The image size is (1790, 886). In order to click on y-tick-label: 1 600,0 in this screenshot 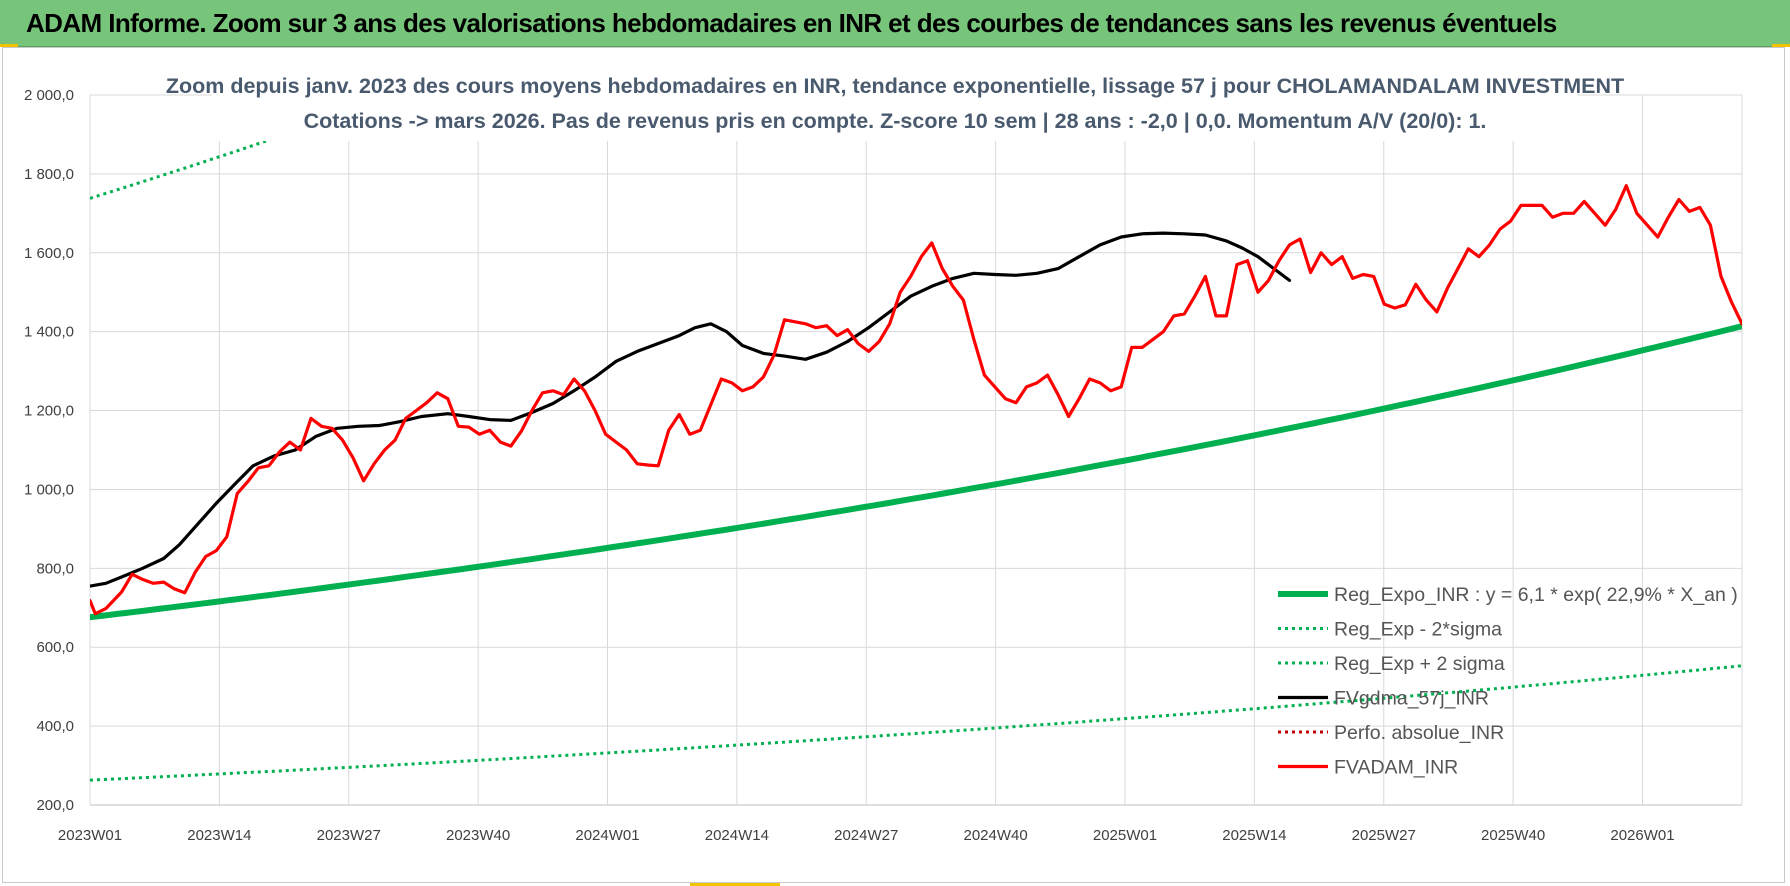, I will do `click(49, 253)`.